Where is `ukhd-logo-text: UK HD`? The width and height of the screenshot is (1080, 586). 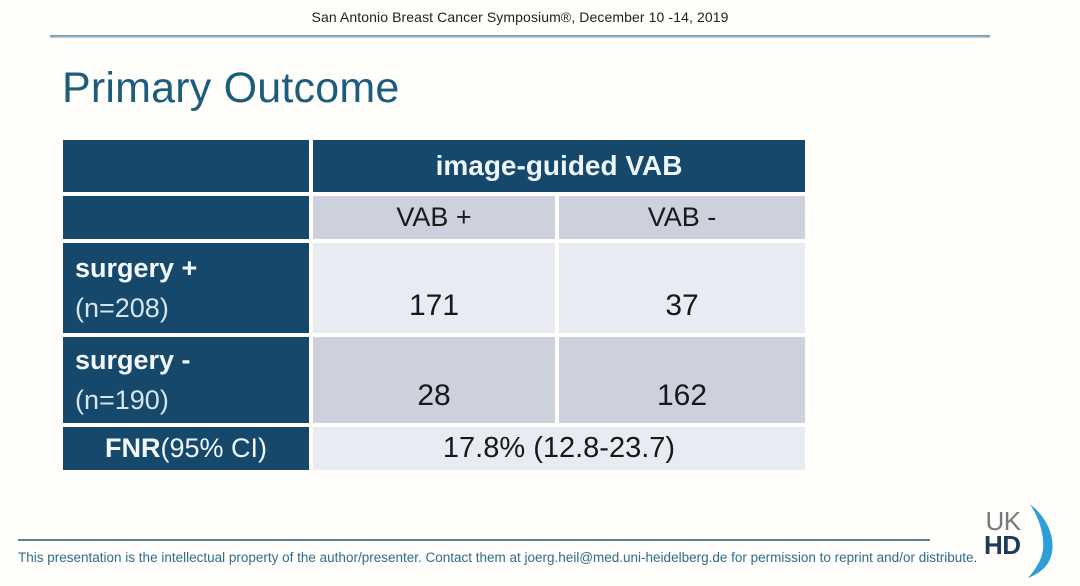
ukhd-logo-text: UK HD is located at coordinates (1002, 533).